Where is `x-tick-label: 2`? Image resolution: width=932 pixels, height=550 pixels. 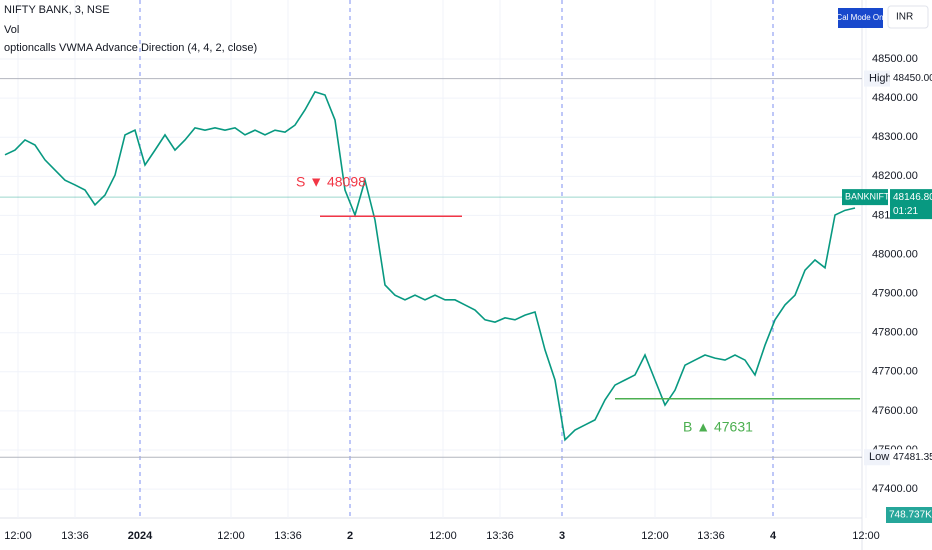
x-tick-label: 2 is located at coordinates (350, 536).